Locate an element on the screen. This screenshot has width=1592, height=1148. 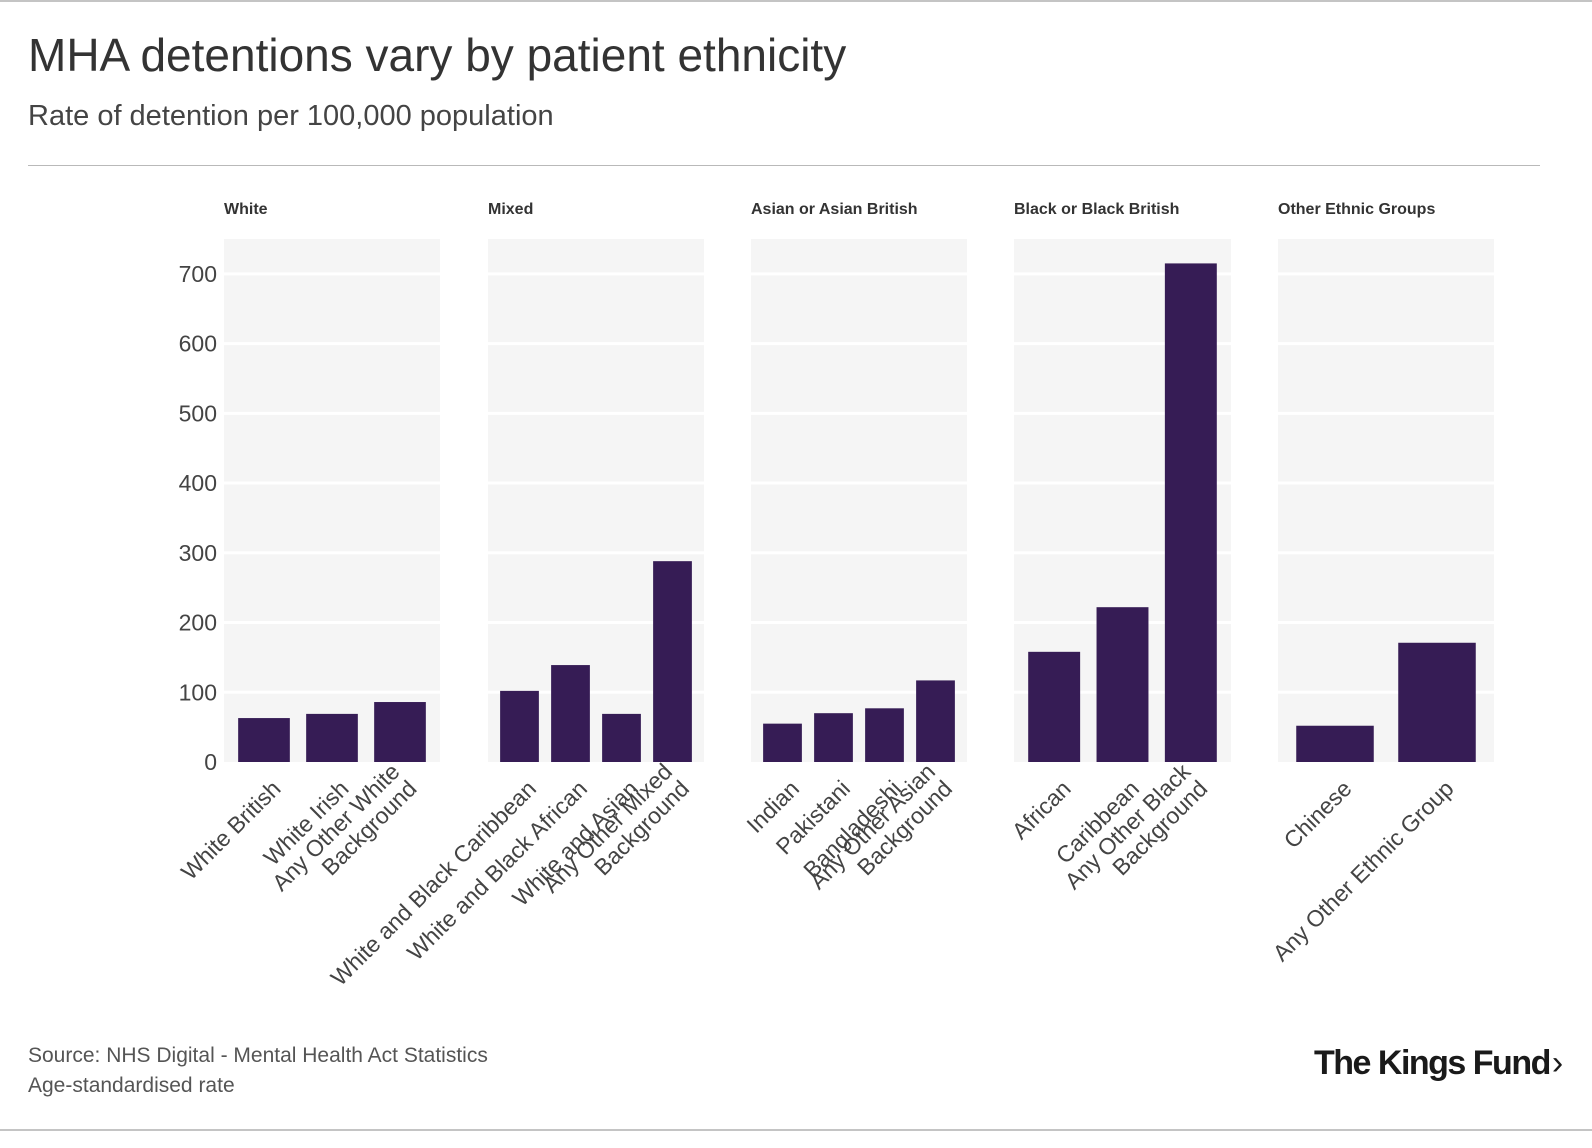
facet-title: Asian or Asian British is located at coordinates (834, 209).